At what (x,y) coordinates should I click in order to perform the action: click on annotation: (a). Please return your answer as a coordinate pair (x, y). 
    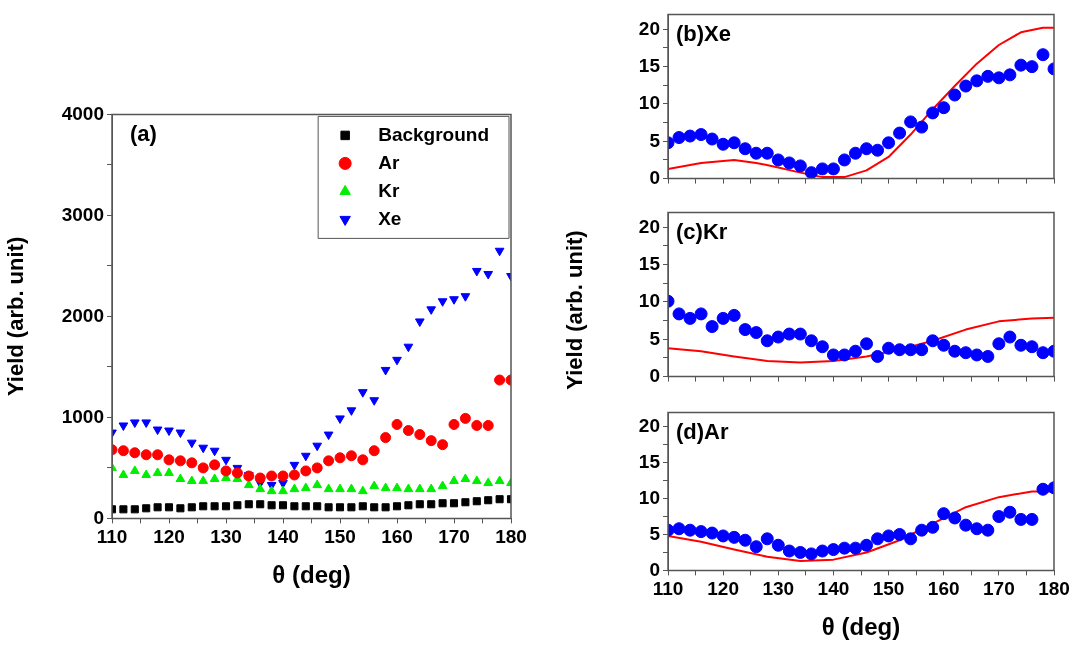
    Looking at the image, I should click on (143, 134).